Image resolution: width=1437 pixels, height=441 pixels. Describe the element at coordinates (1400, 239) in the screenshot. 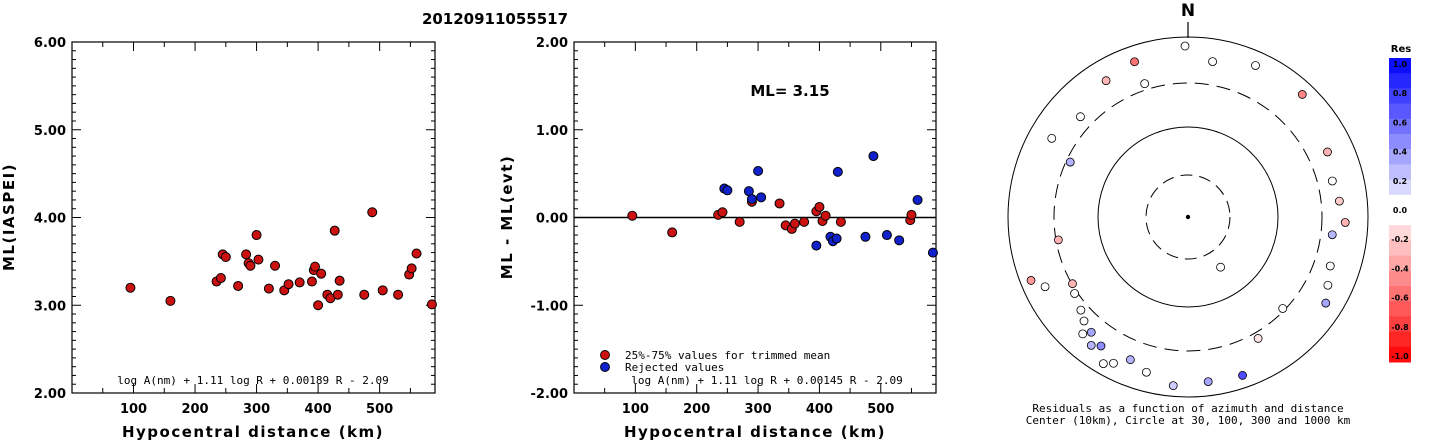

I see `colorbar-tick-label: -0.2` at that location.